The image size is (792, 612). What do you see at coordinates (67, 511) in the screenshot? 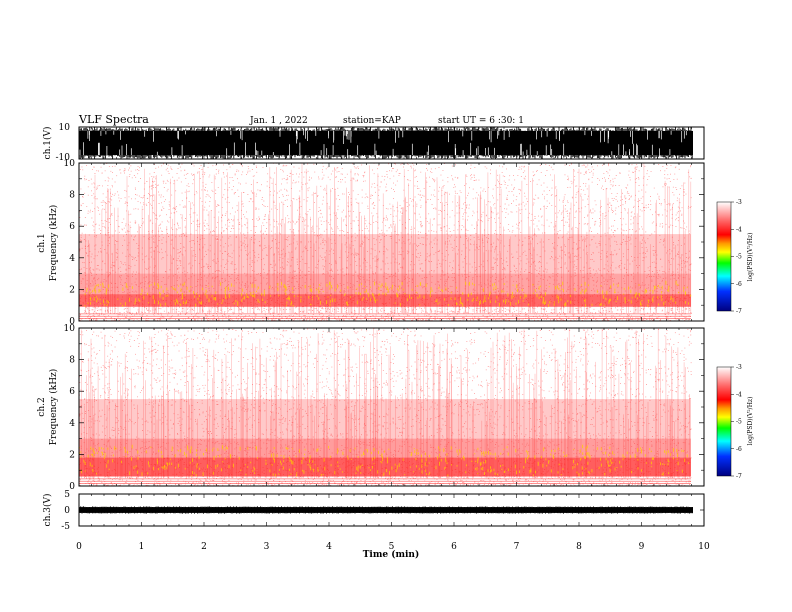
I see `ch3-ytick-mid: 0` at bounding box center [67, 511].